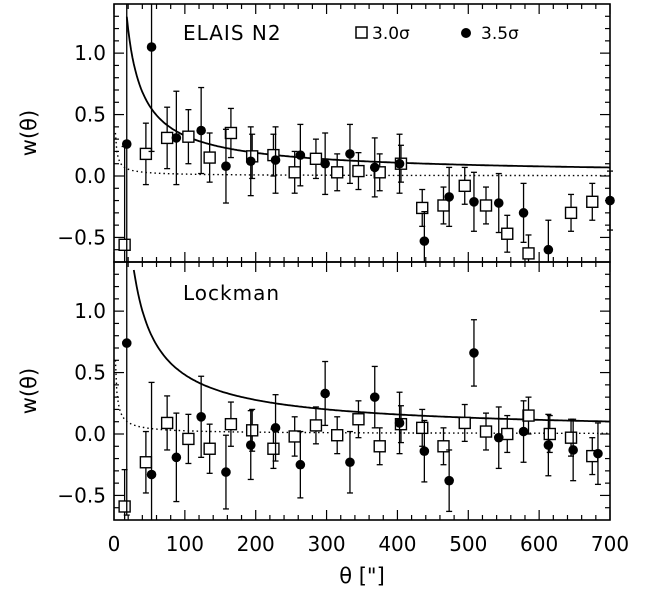  I want to click on legend-label-3sigma: 3.0σ, so click(391, 34).